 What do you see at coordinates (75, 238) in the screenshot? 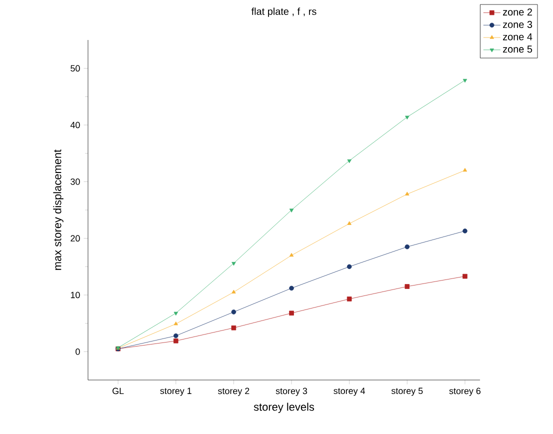
I see `y-tick-label: 20` at bounding box center [75, 238].